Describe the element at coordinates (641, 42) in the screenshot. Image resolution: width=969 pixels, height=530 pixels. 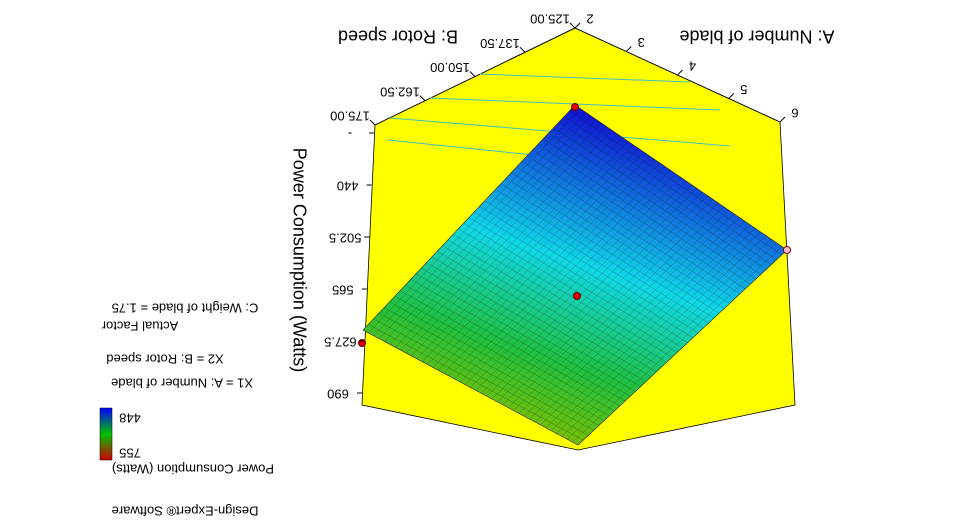
I see `x-tick-label: 3` at that location.